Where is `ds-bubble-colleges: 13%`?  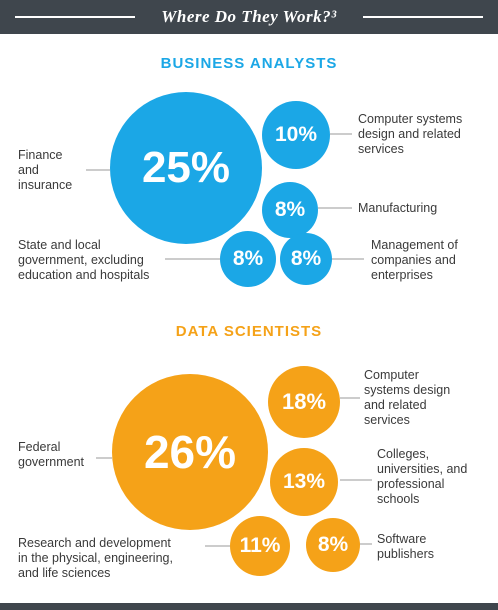
ds-bubble-colleges: 13% is located at coordinates (304, 482).